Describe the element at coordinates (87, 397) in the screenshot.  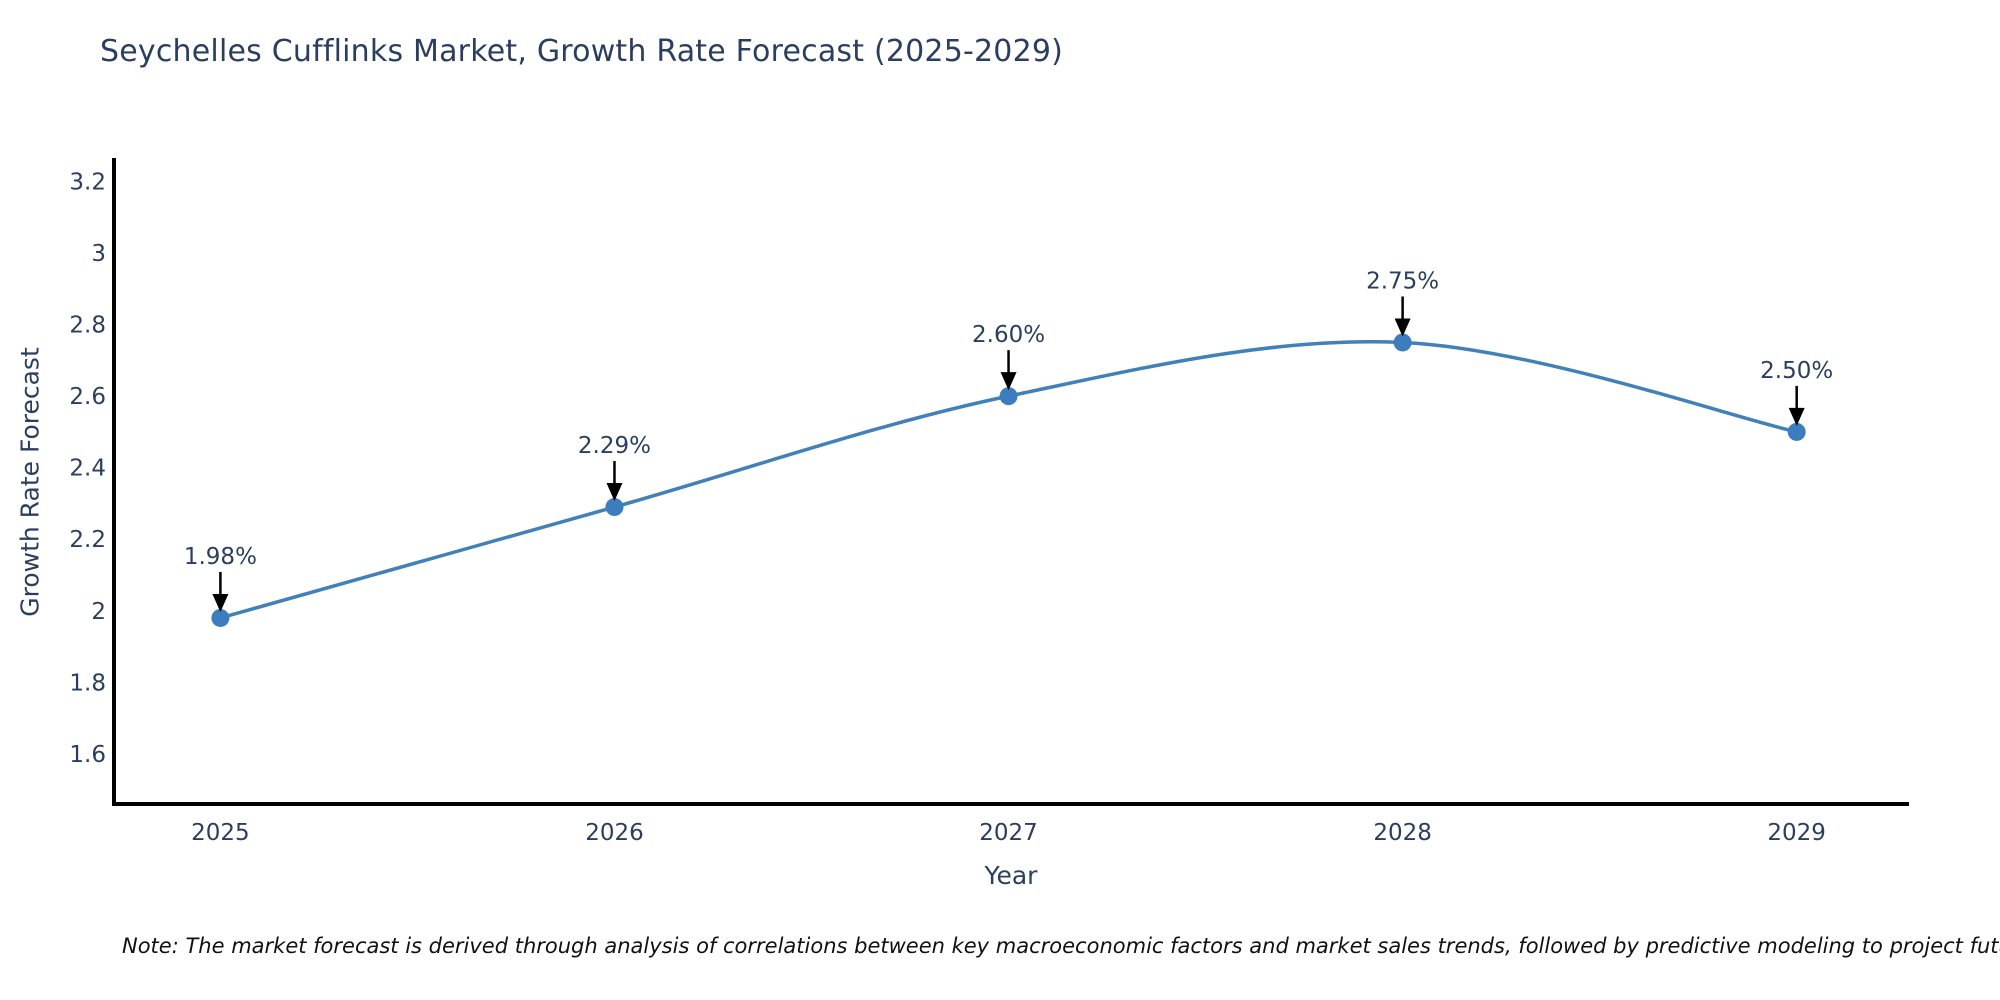
I see `y-tick-label: 2.6` at that location.